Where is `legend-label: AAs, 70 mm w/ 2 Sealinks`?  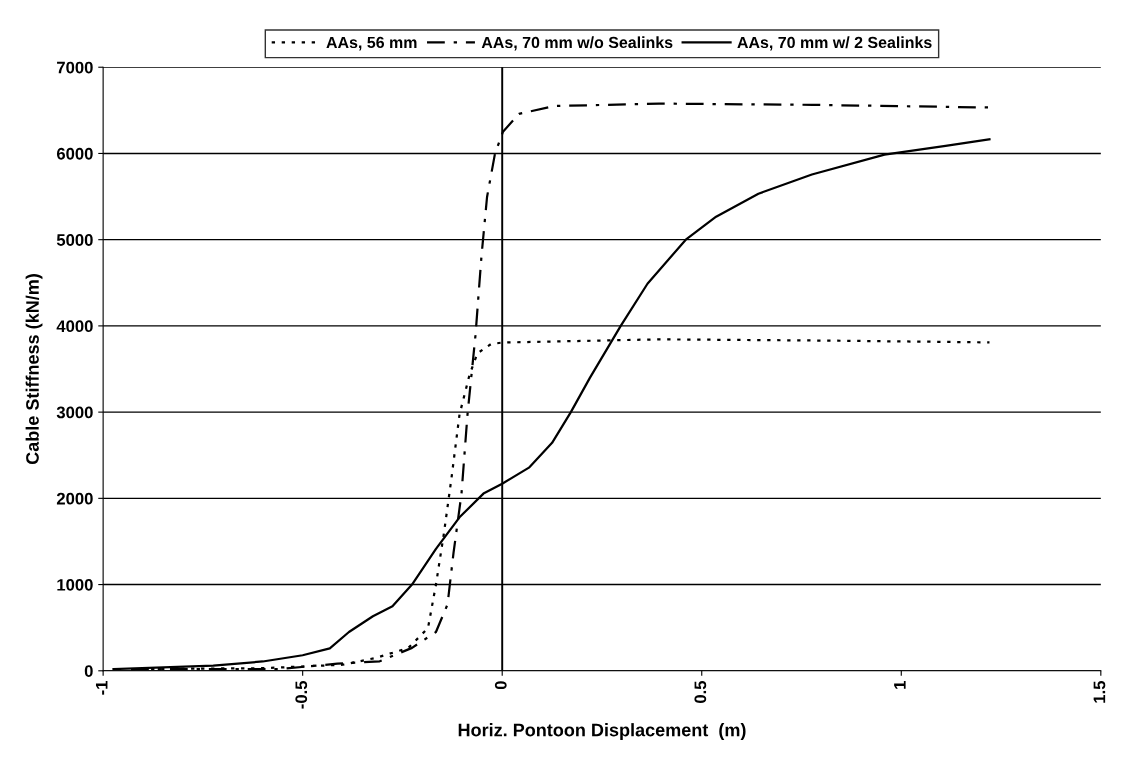 legend-label: AAs, 70 mm w/ 2 Sealinks is located at coordinates (834, 43).